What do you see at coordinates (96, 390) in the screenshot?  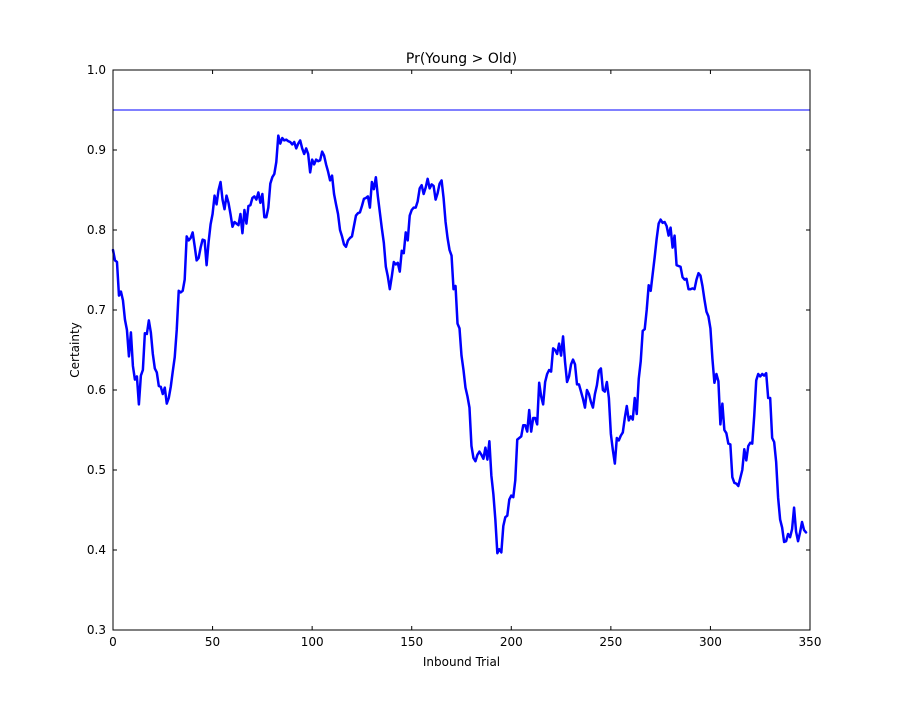 I see `y-tick-label: 0.6` at bounding box center [96, 390].